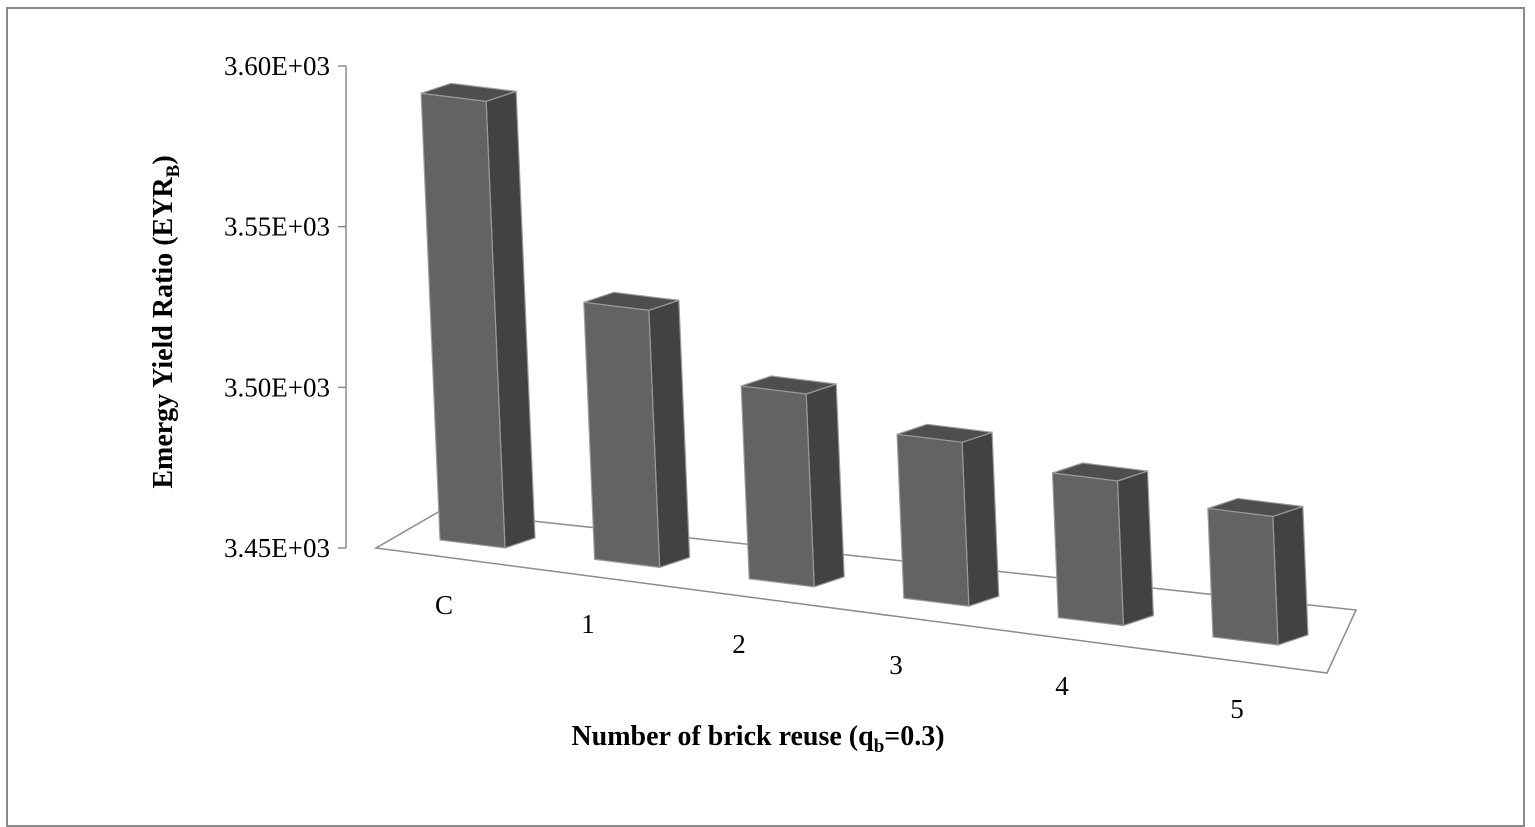  What do you see at coordinates (1237, 709) in the screenshot?
I see `x-tick-label: 5` at bounding box center [1237, 709].